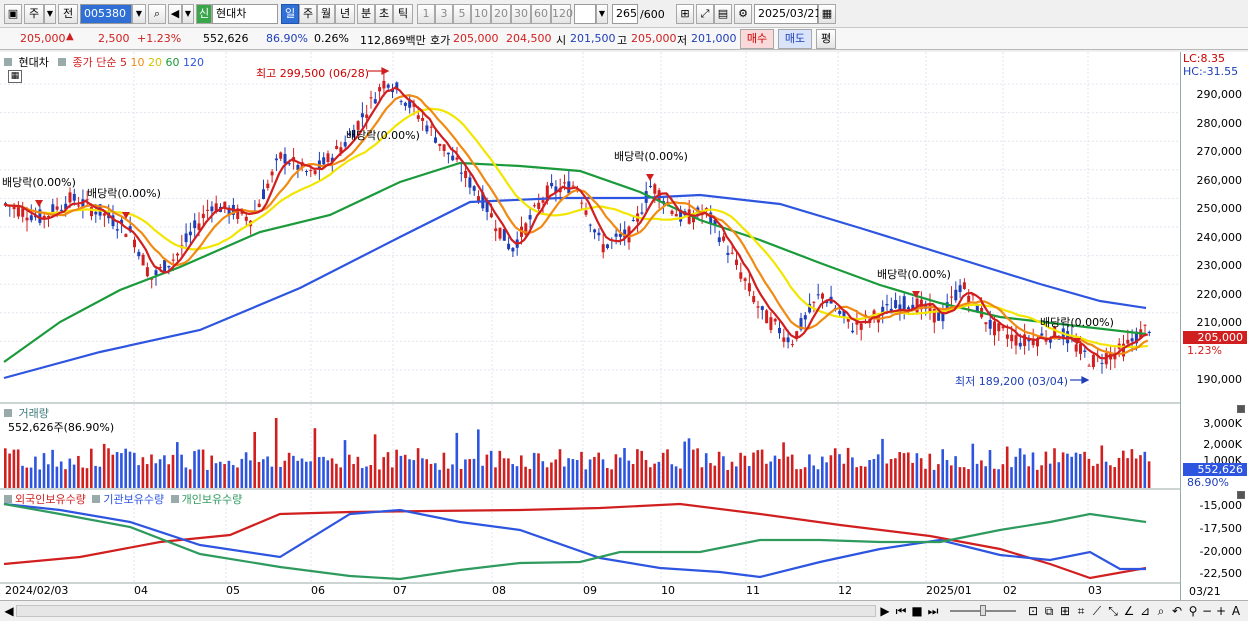 The height and width of the screenshot is (621, 1248). I want to click on scroll-right-icon: ▶, so click(885, 611).